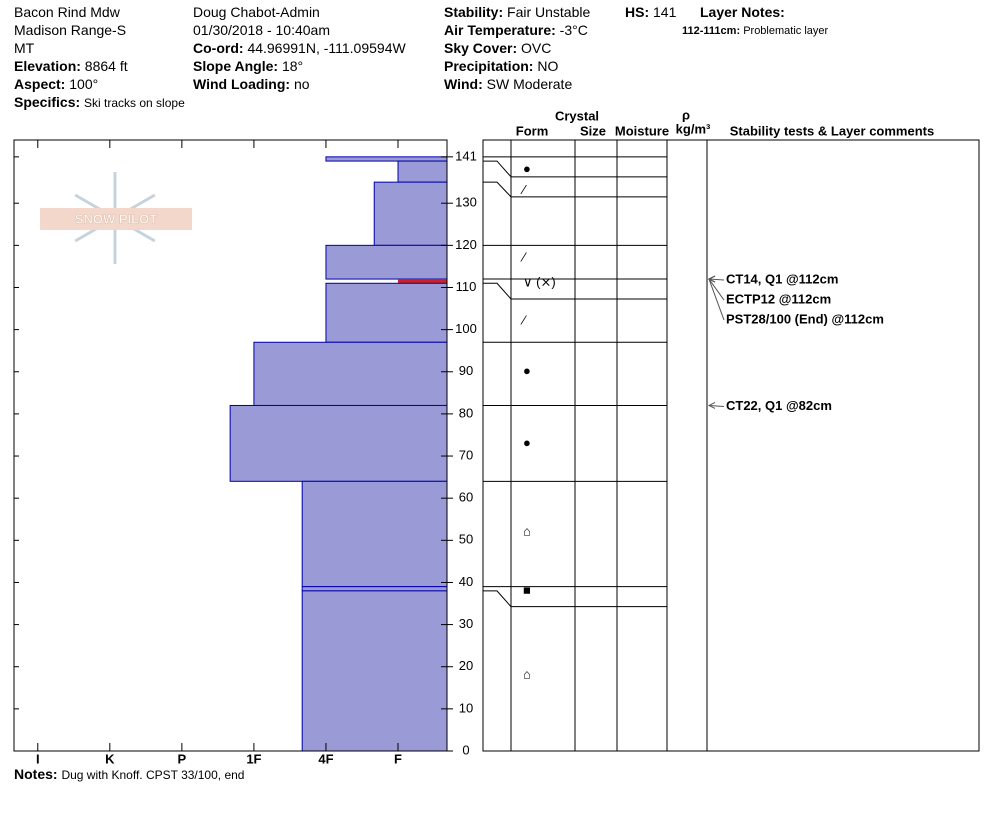 The image size is (994, 840). What do you see at coordinates (577, 115) in the screenshot?
I see `table-header: Crystal` at bounding box center [577, 115].